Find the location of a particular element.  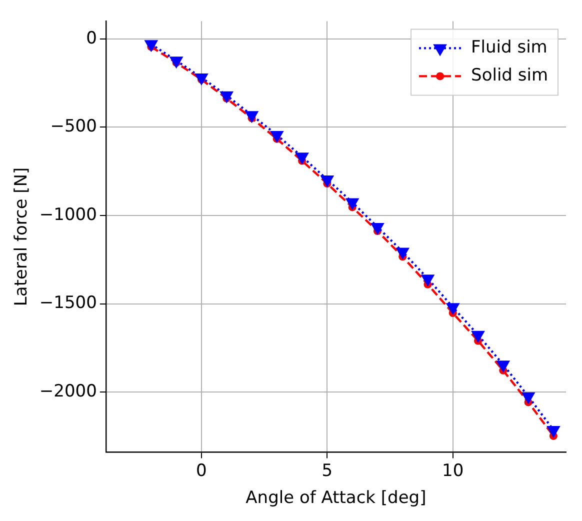

y-tick-label: −500 is located at coordinates (73, 126).